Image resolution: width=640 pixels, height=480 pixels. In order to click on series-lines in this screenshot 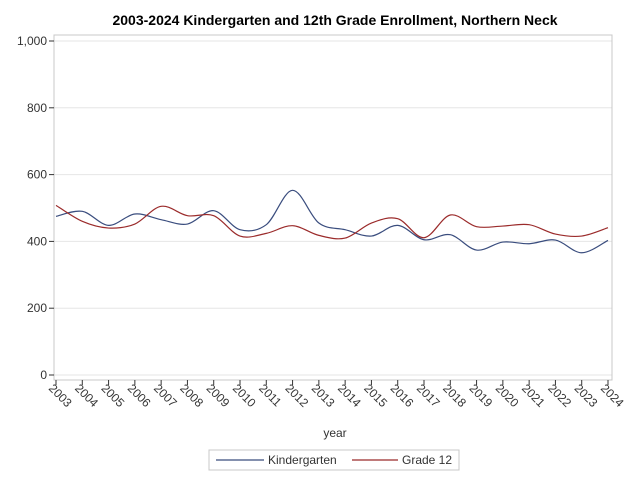, I will do `click(332, 221)`.